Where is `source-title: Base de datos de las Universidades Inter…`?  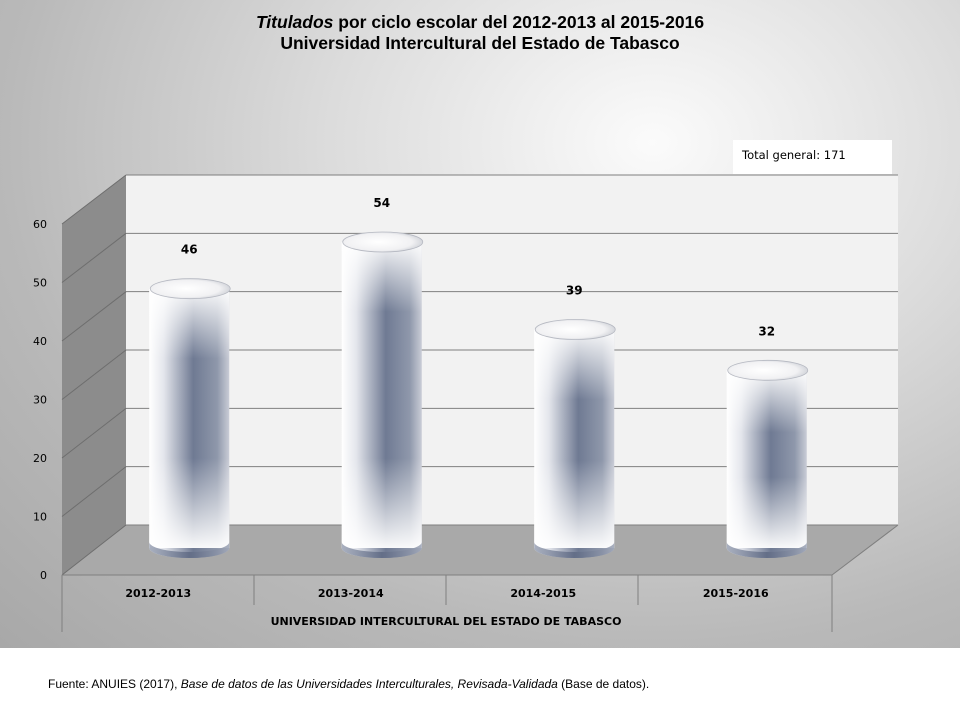 source-title: Base de datos de las Universidades Inter… is located at coordinates (369, 684).